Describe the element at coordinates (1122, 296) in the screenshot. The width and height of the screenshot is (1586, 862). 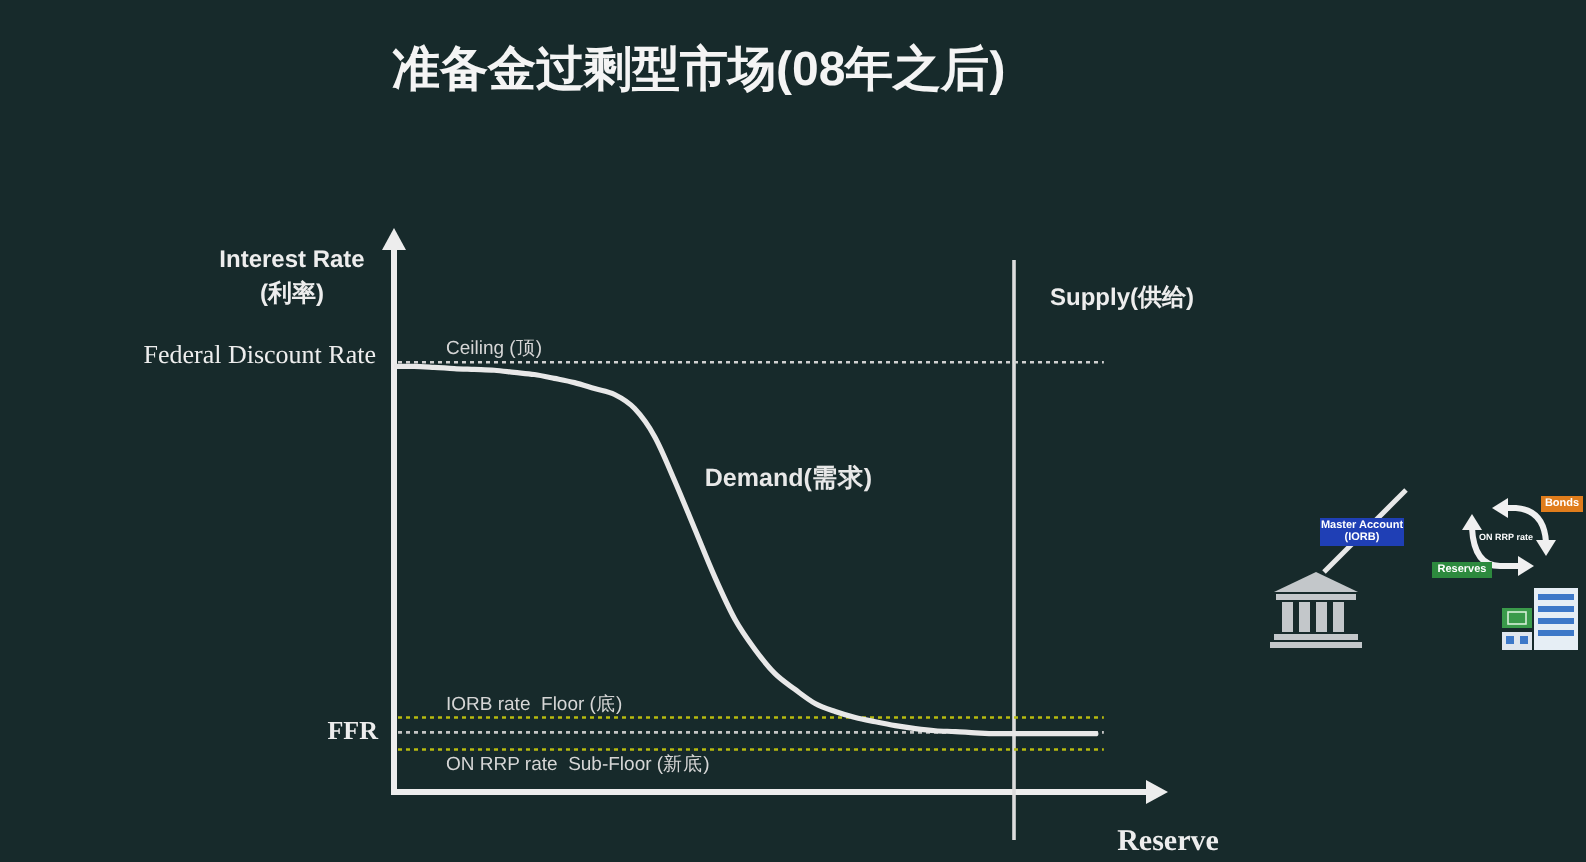
I see `text: Supply(供给)` at that location.